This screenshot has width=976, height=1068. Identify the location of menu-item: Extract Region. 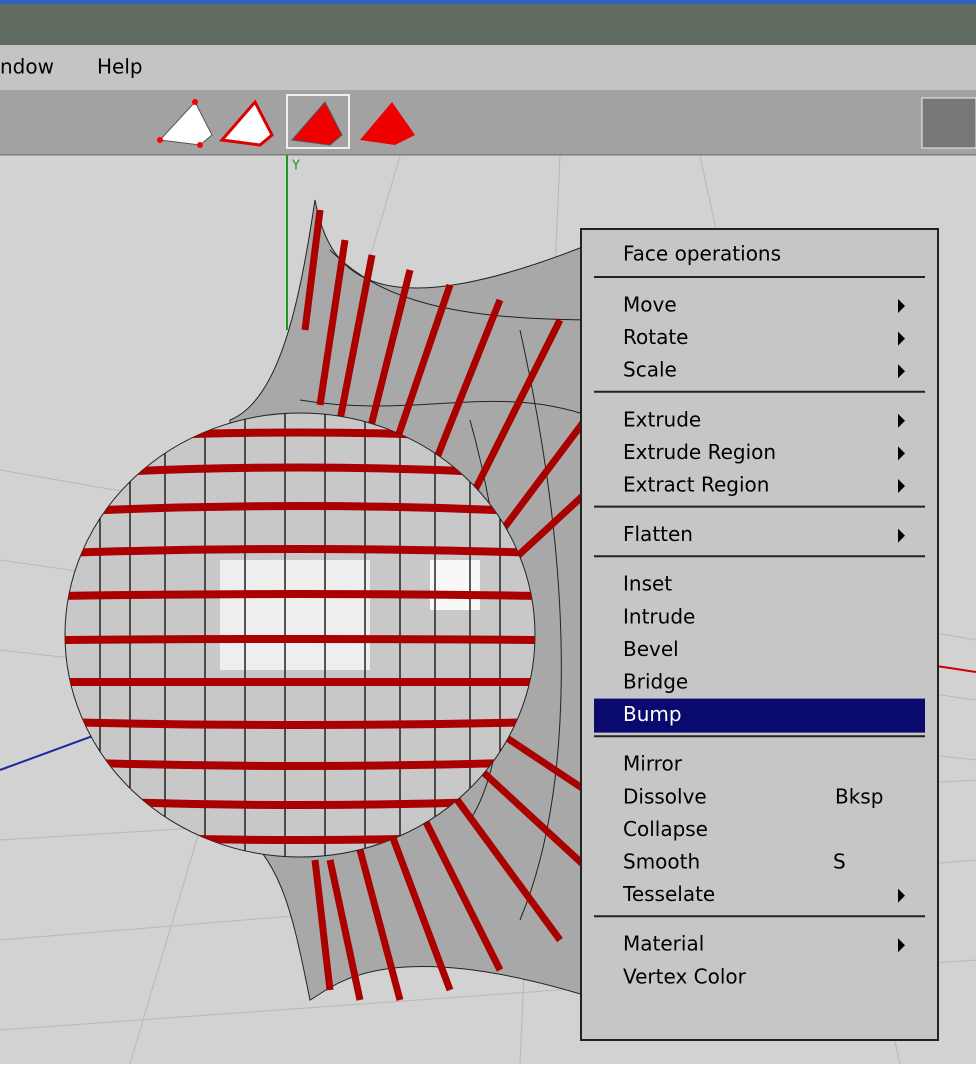
(696, 485).